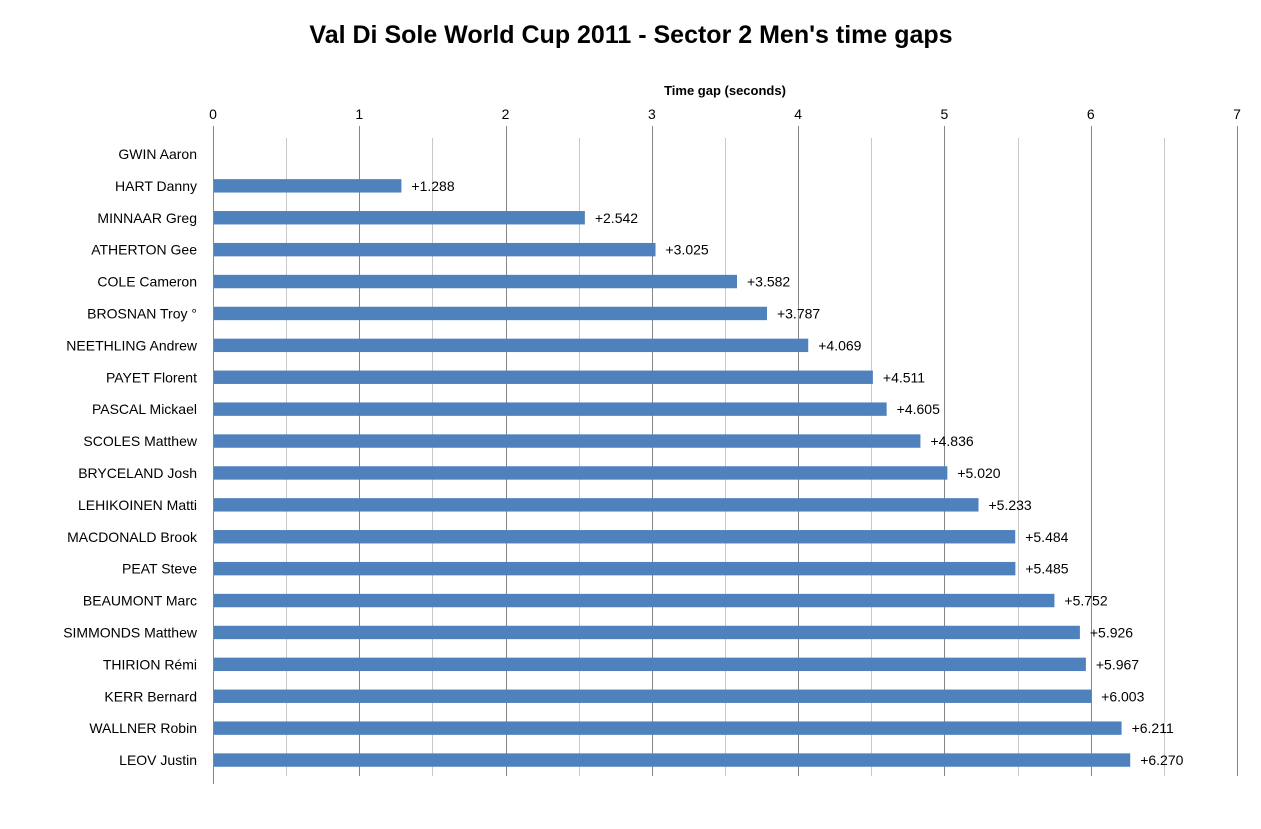 Image resolution: width=1261 pixels, height=829 pixels. I want to click on x-axis-title: Time gap (seconds), so click(725, 90).